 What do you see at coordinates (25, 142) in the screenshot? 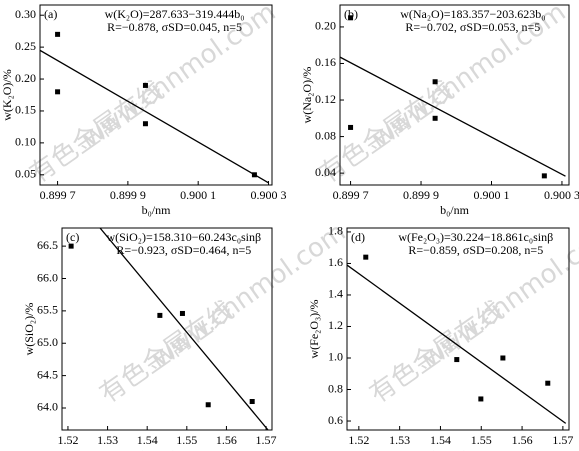
I see `y-tick-label: 0.10` at bounding box center [25, 142].